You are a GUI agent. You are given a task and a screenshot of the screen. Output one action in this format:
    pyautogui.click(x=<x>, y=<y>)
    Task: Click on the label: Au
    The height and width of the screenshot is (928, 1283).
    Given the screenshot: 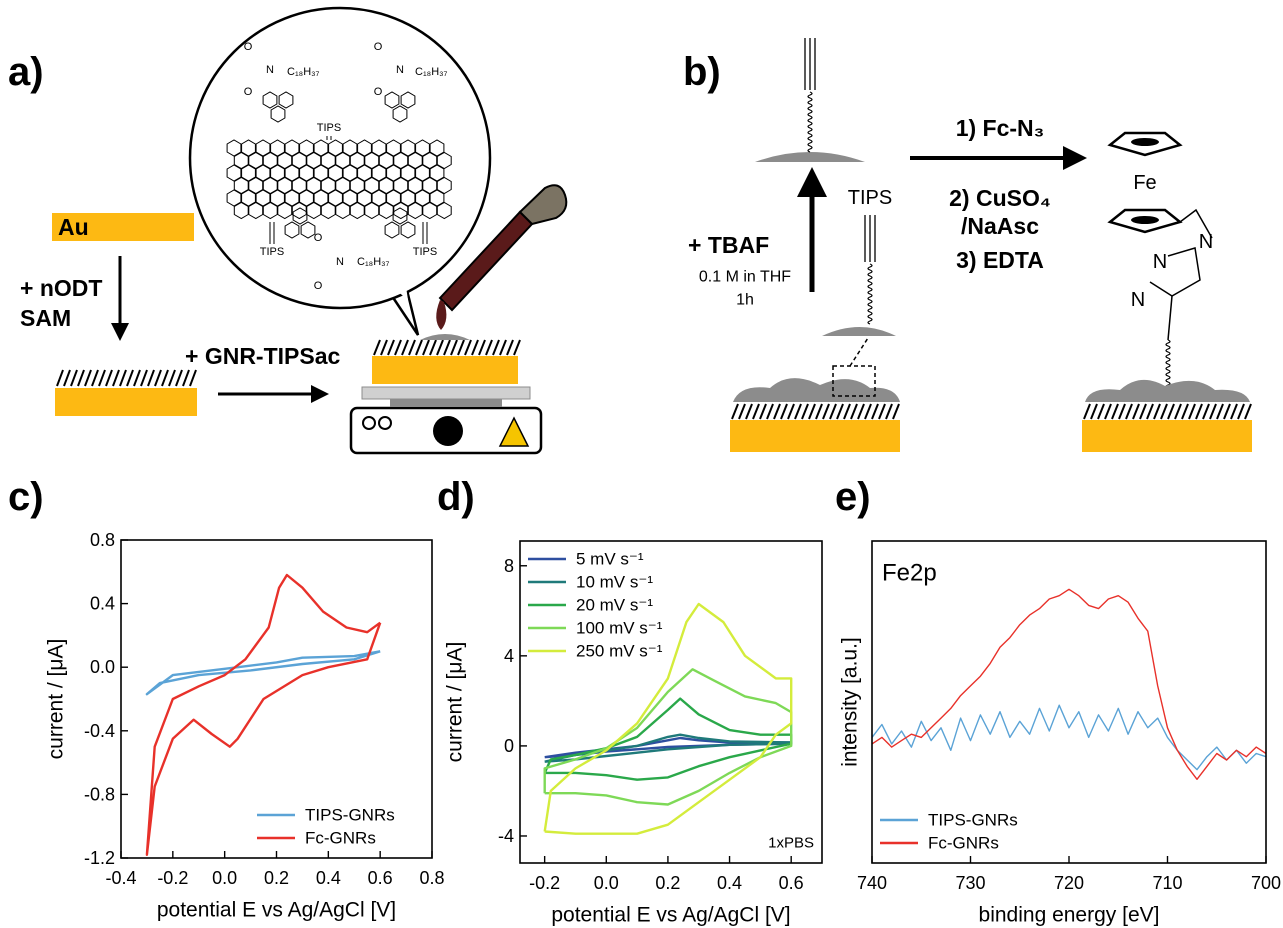 What is the action you would take?
    pyautogui.click(x=73, y=227)
    